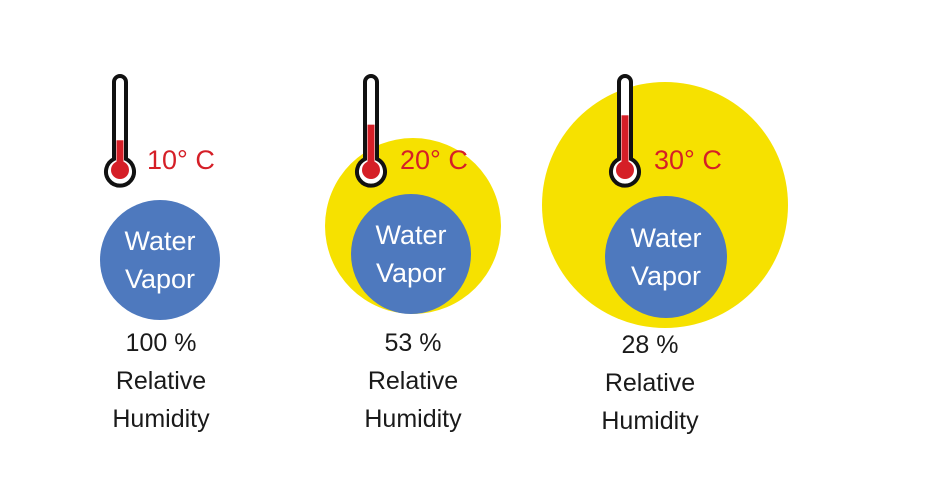 This screenshot has height=485, width=940. I want to click on temperature-label: 20° C, so click(434, 160).